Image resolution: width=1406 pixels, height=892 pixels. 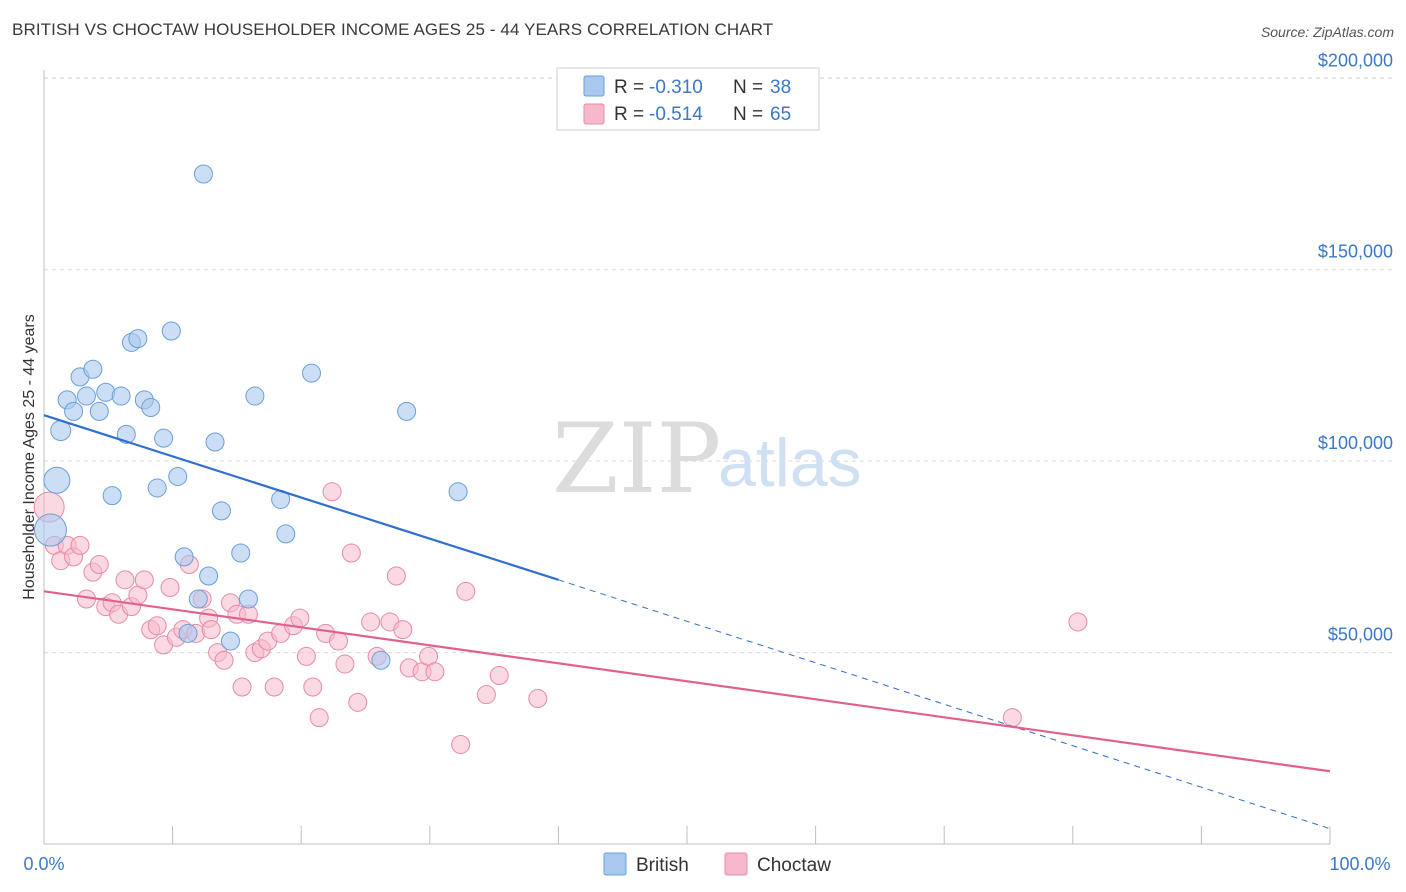 What do you see at coordinates (780, 114) in the screenshot?
I see `legend-choctaw-n-value: 65` at bounding box center [780, 114].